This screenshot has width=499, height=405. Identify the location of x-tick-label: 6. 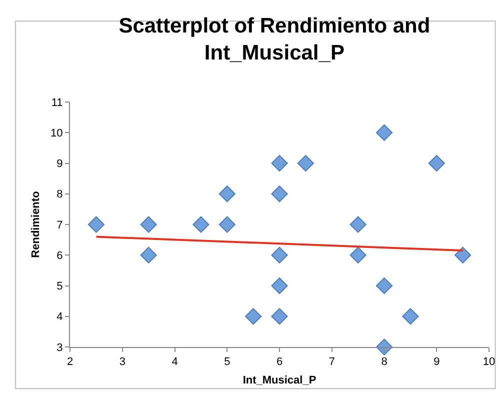
(279, 362).